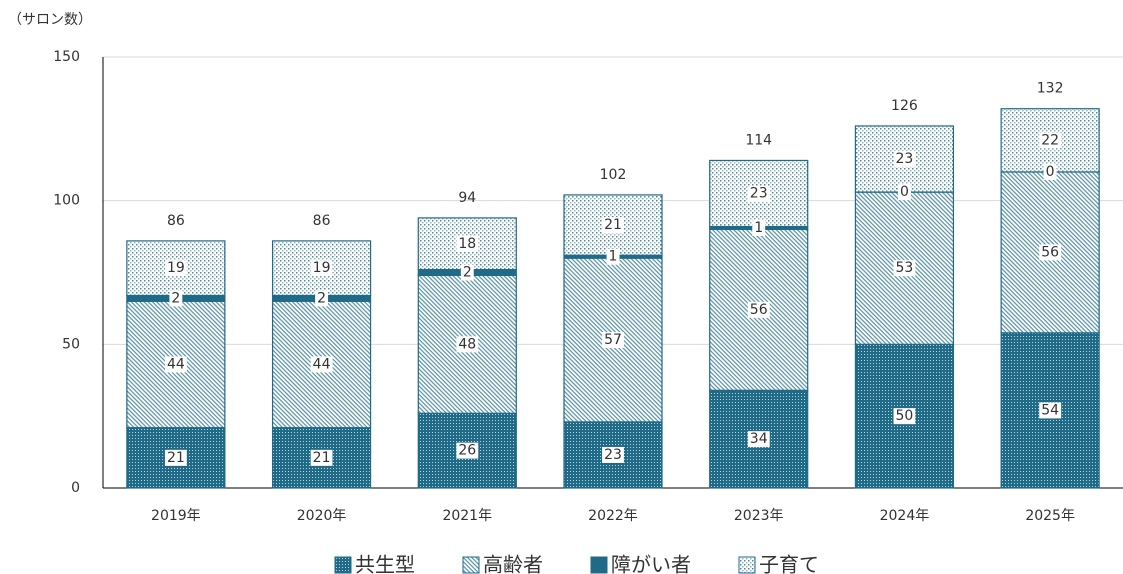 This screenshot has height=574, width=1123. Describe the element at coordinates (759, 516) in the screenshot. I see `x-tick-label: 2023年` at that location.